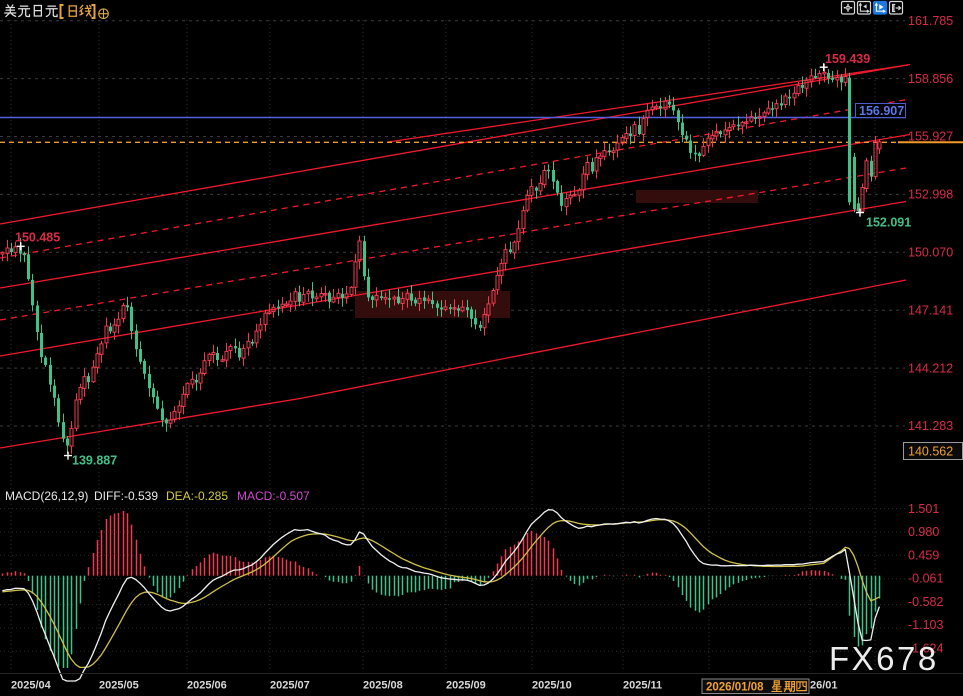 This screenshot has width=963, height=696. What do you see at coordinates (930, 21) in the screenshot?
I see `svg-text: 161.785` at bounding box center [930, 21].